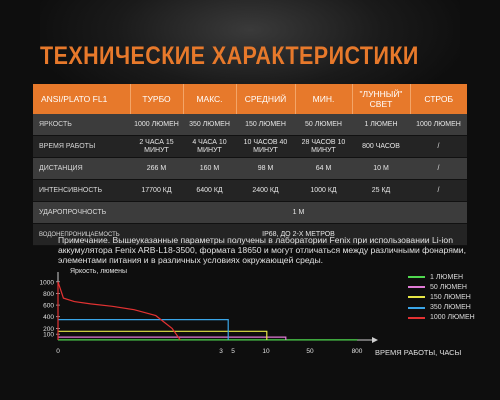  I want to click on page-title: ТЕХНИЧЕСКИЕ ХАРАКТЕРИСТИКИ, so click(229, 56).